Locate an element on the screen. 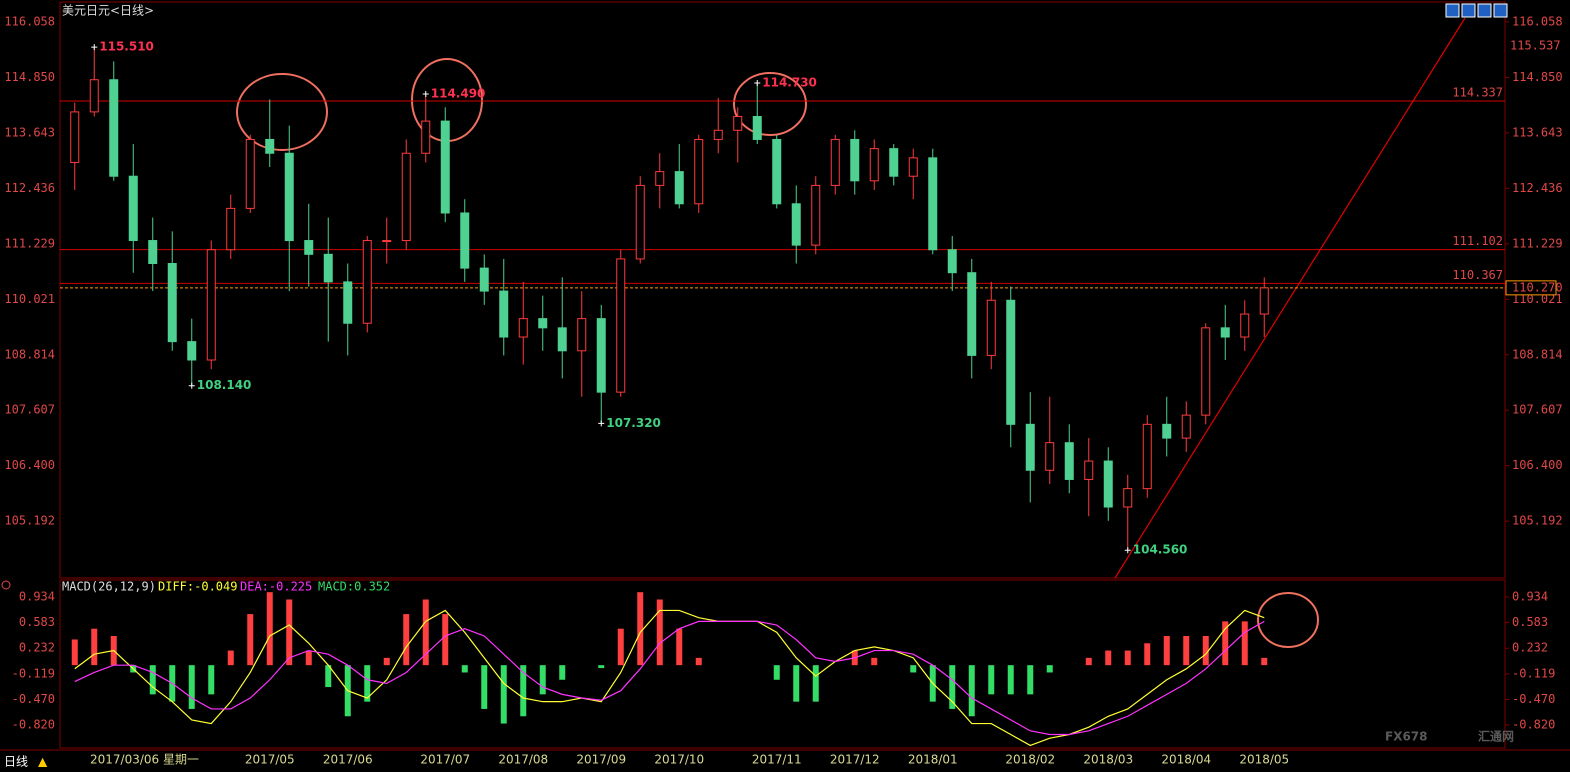  high-label: 114.730 is located at coordinates (789, 82).